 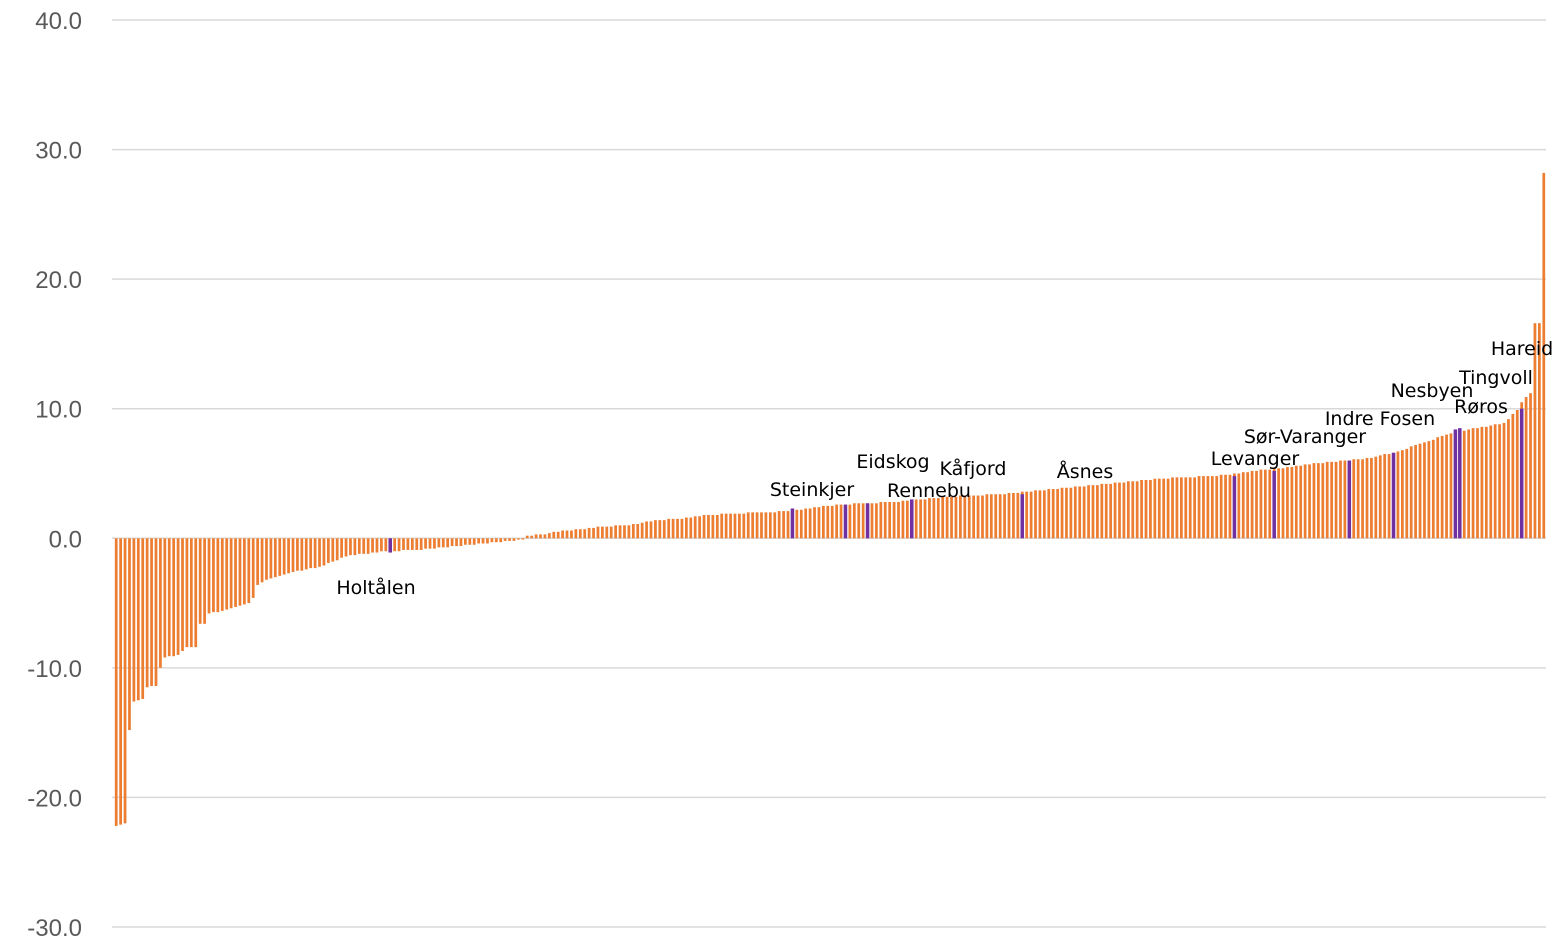 I want to click on highlight-label: Eidskog, so click(x=892, y=462).